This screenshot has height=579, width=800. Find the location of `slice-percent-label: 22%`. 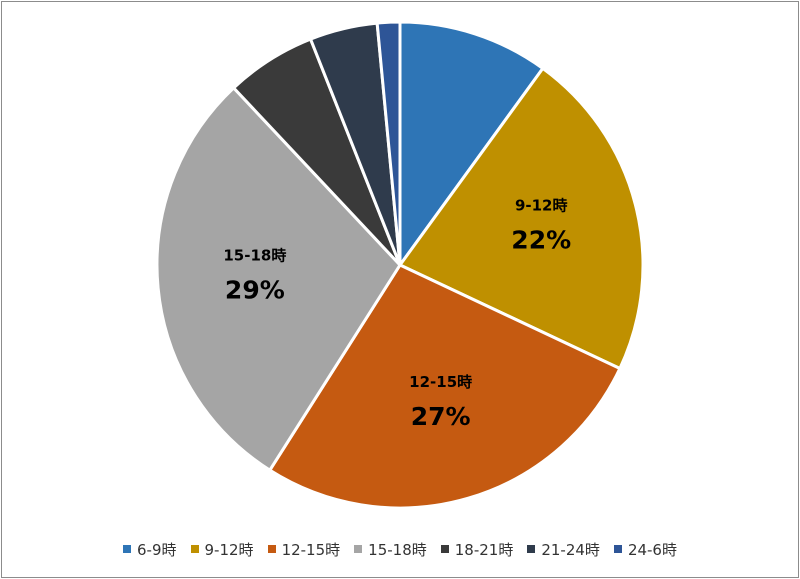

slice-percent-label: 22% is located at coordinates (541, 240).